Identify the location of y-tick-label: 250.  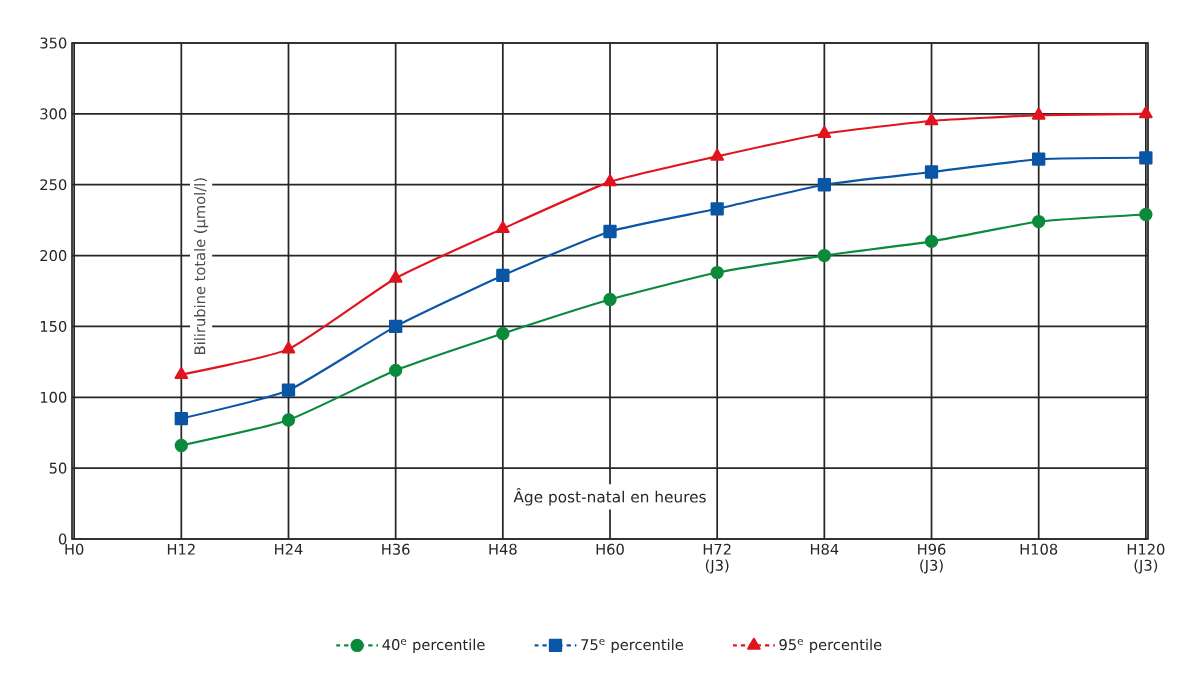
(53, 185).